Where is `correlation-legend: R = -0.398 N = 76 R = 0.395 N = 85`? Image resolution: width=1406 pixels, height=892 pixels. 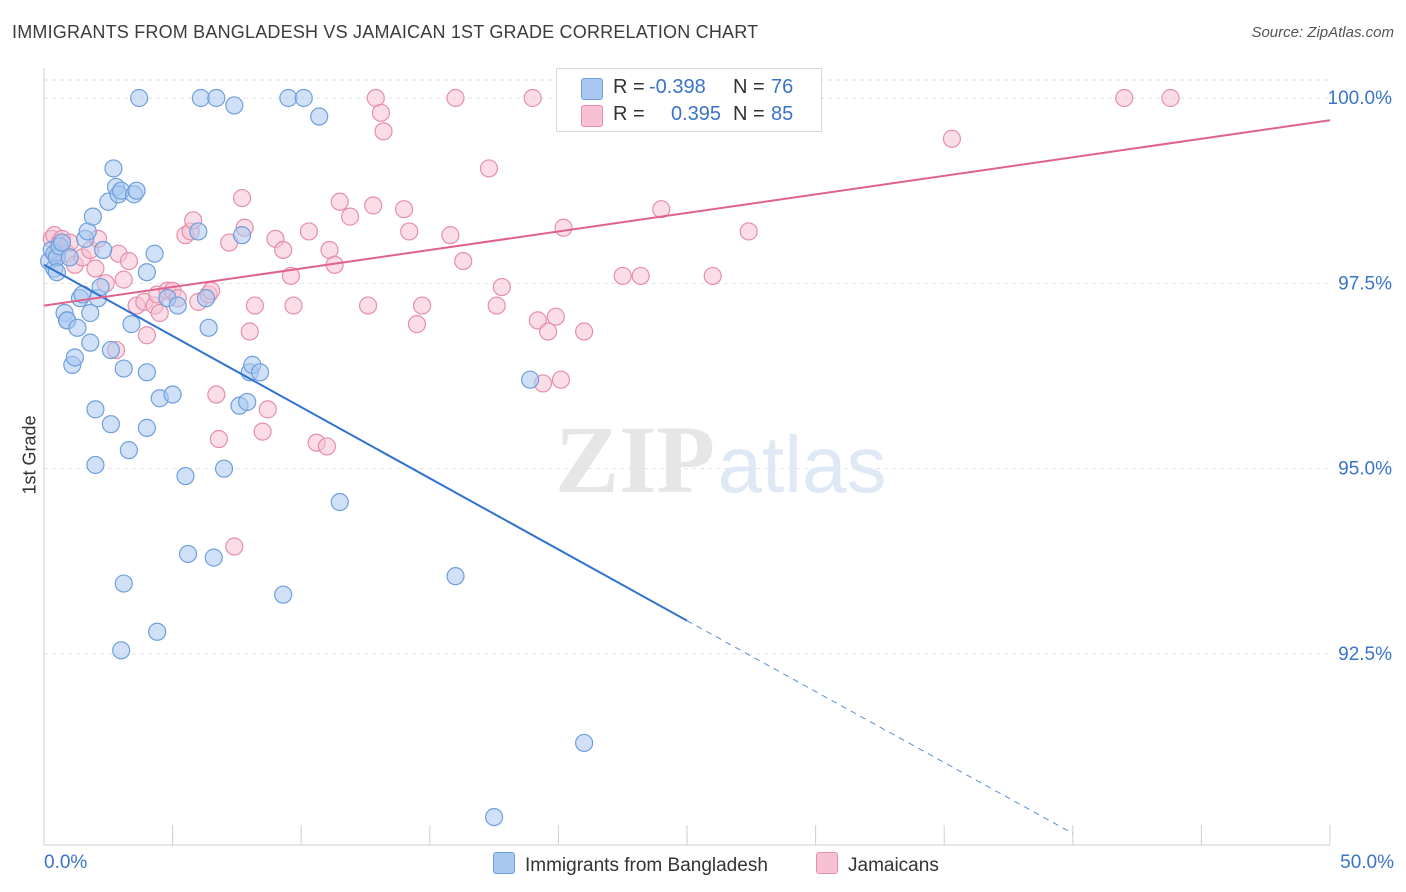
correlation-legend: R = -0.398 N = 76 R = 0.395 N = 85 is located at coordinates (689, 100).